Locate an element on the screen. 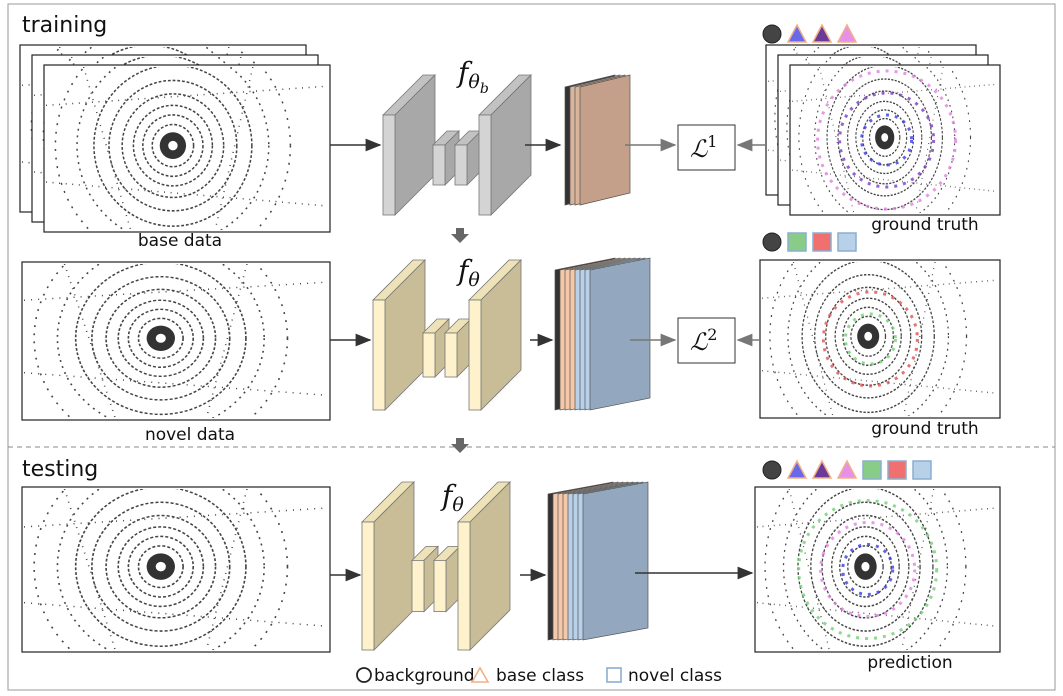 The height and width of the screenshot is (696, 1063). legend-label: base class is located at coordinates (540, 676).